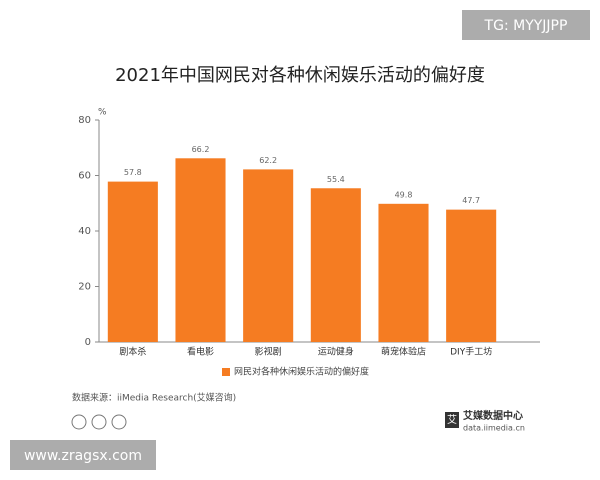 Image resolution: width=600 pixels, height=480 pixels. Describe the element at coordinates (268, 160) in the screenshot. I see `value-label: 62.2` at that location.